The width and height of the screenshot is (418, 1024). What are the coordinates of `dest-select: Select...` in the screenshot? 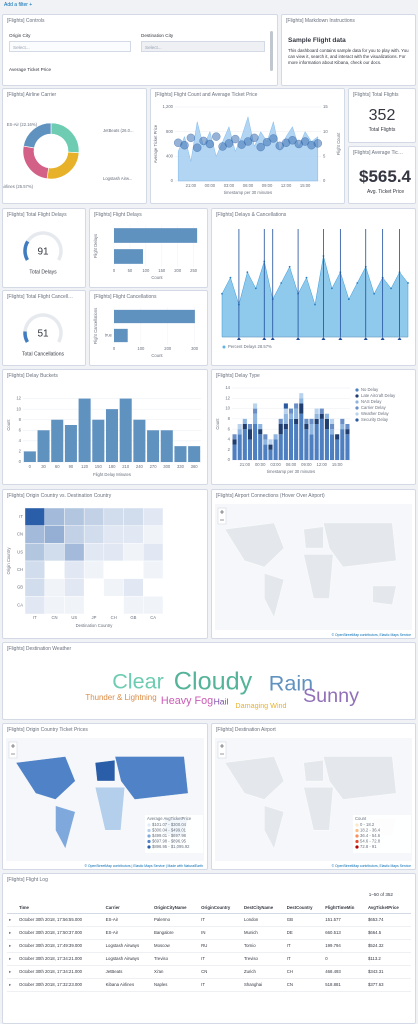 It's located at (203, 46).